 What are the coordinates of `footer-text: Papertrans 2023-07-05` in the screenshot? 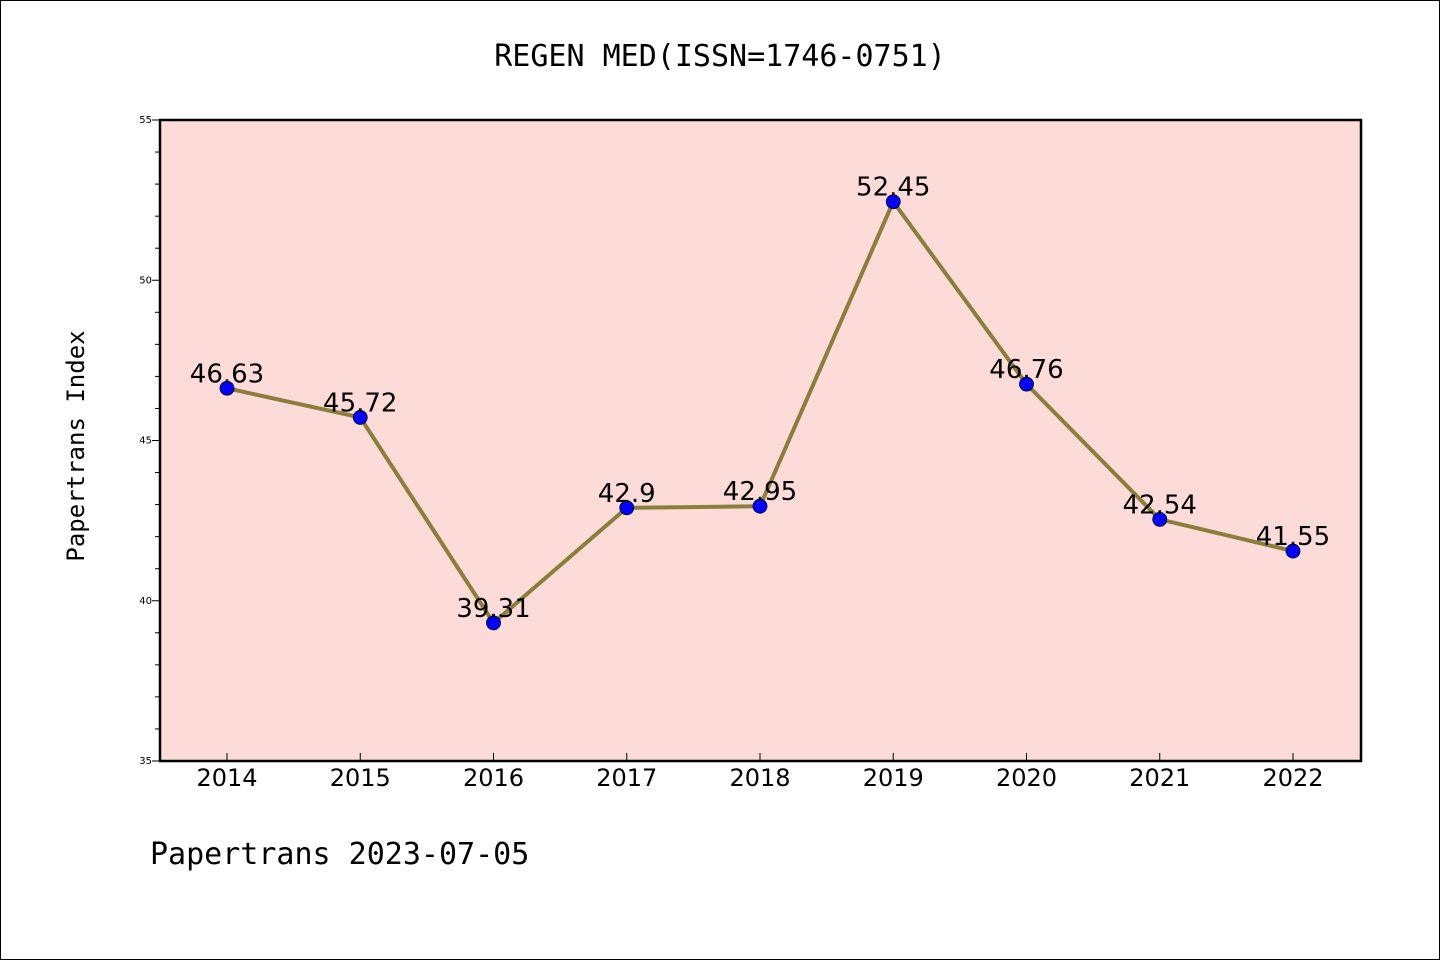 It's located at (339, 854).